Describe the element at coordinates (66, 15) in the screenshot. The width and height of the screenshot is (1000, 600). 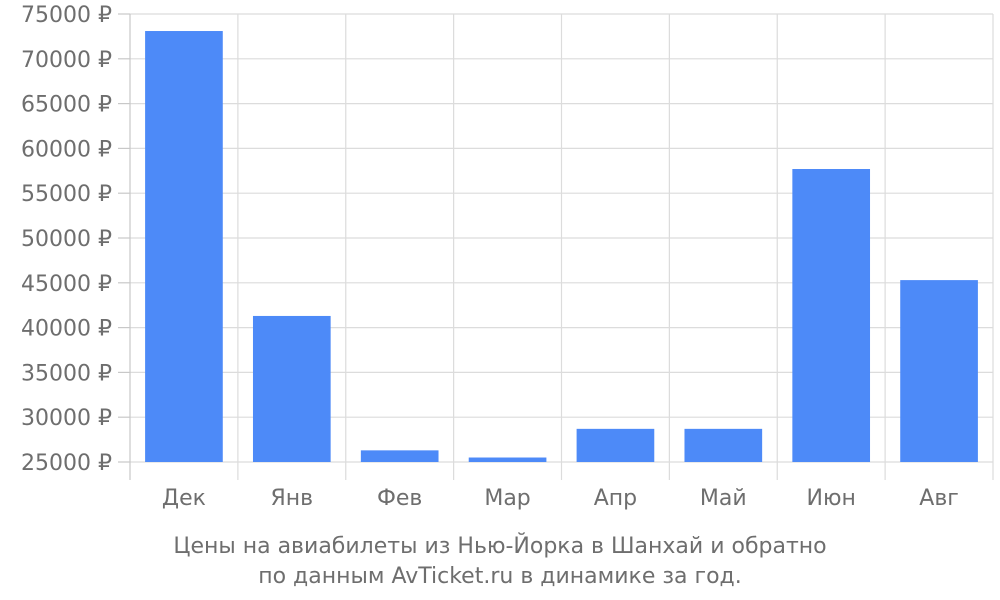
I see `y-tick-label: 75000 ₽` at that location.